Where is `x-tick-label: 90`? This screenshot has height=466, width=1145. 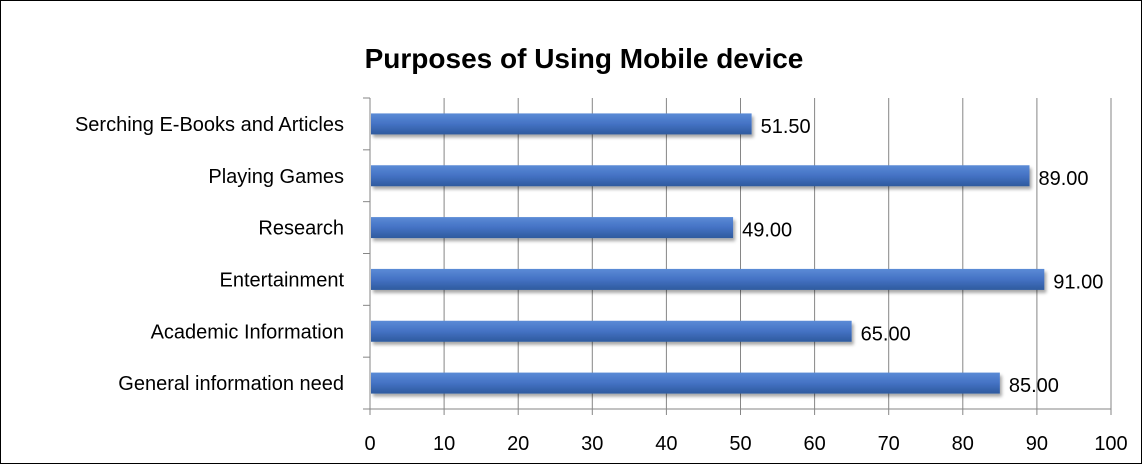 x-tick-label: 90 is located at coordinates (1037, 444).